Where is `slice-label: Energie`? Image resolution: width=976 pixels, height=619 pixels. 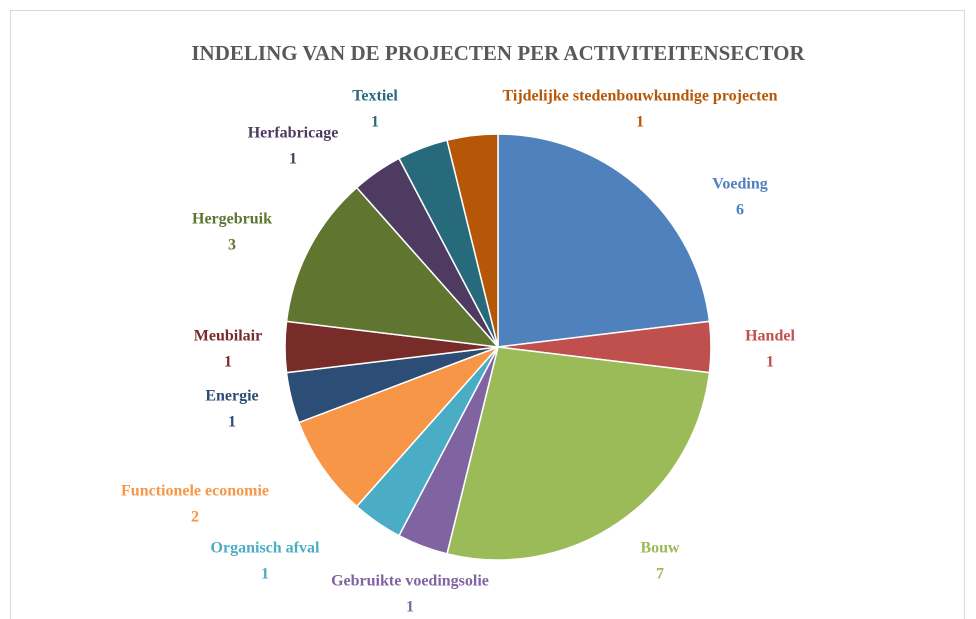
slice-label: Energie is located at coordinates (231, 396).